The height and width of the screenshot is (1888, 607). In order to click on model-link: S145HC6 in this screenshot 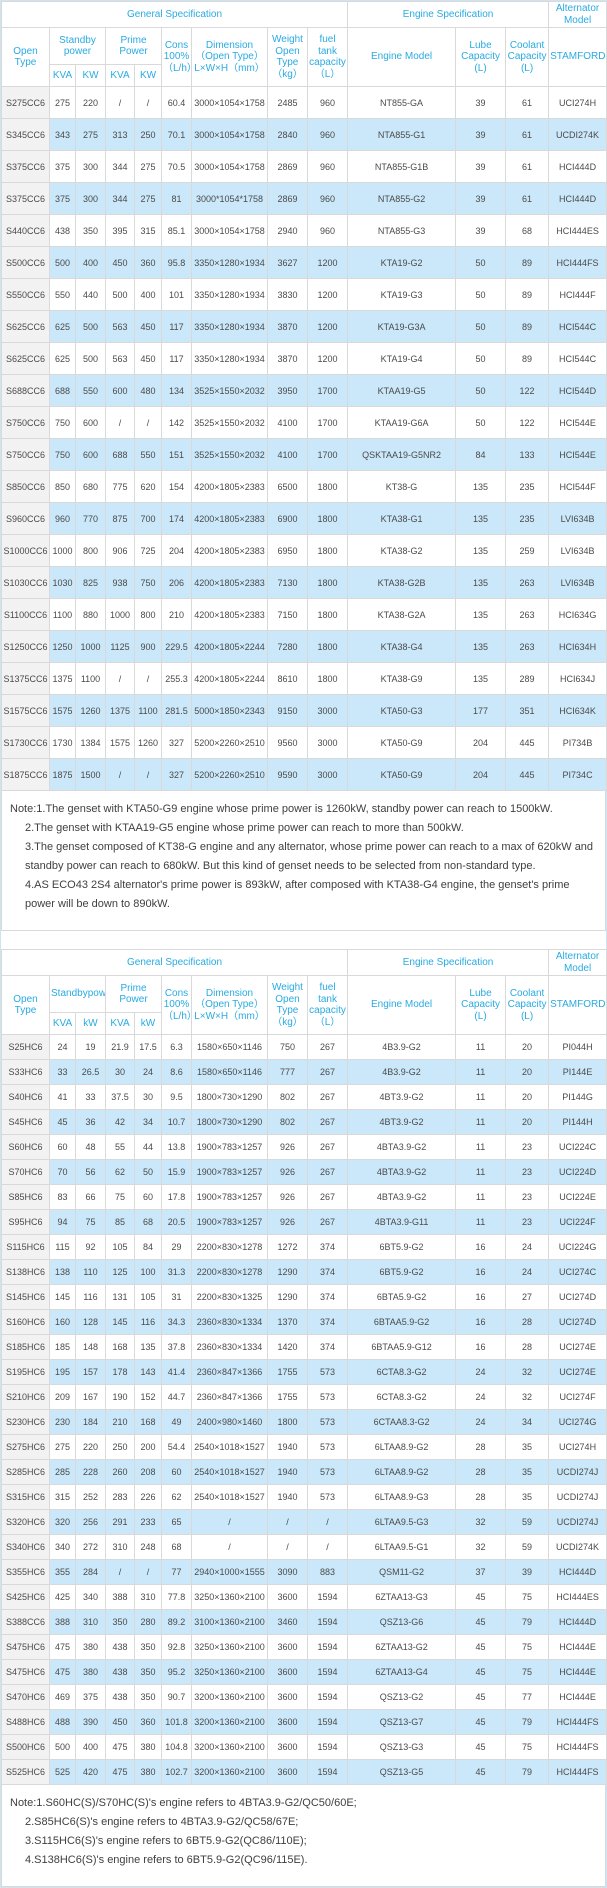, I will do `click(25, 1297)`.